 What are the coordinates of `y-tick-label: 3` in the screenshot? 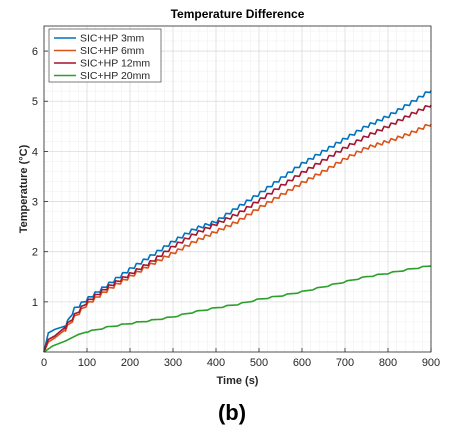 It's located at (35, 203).